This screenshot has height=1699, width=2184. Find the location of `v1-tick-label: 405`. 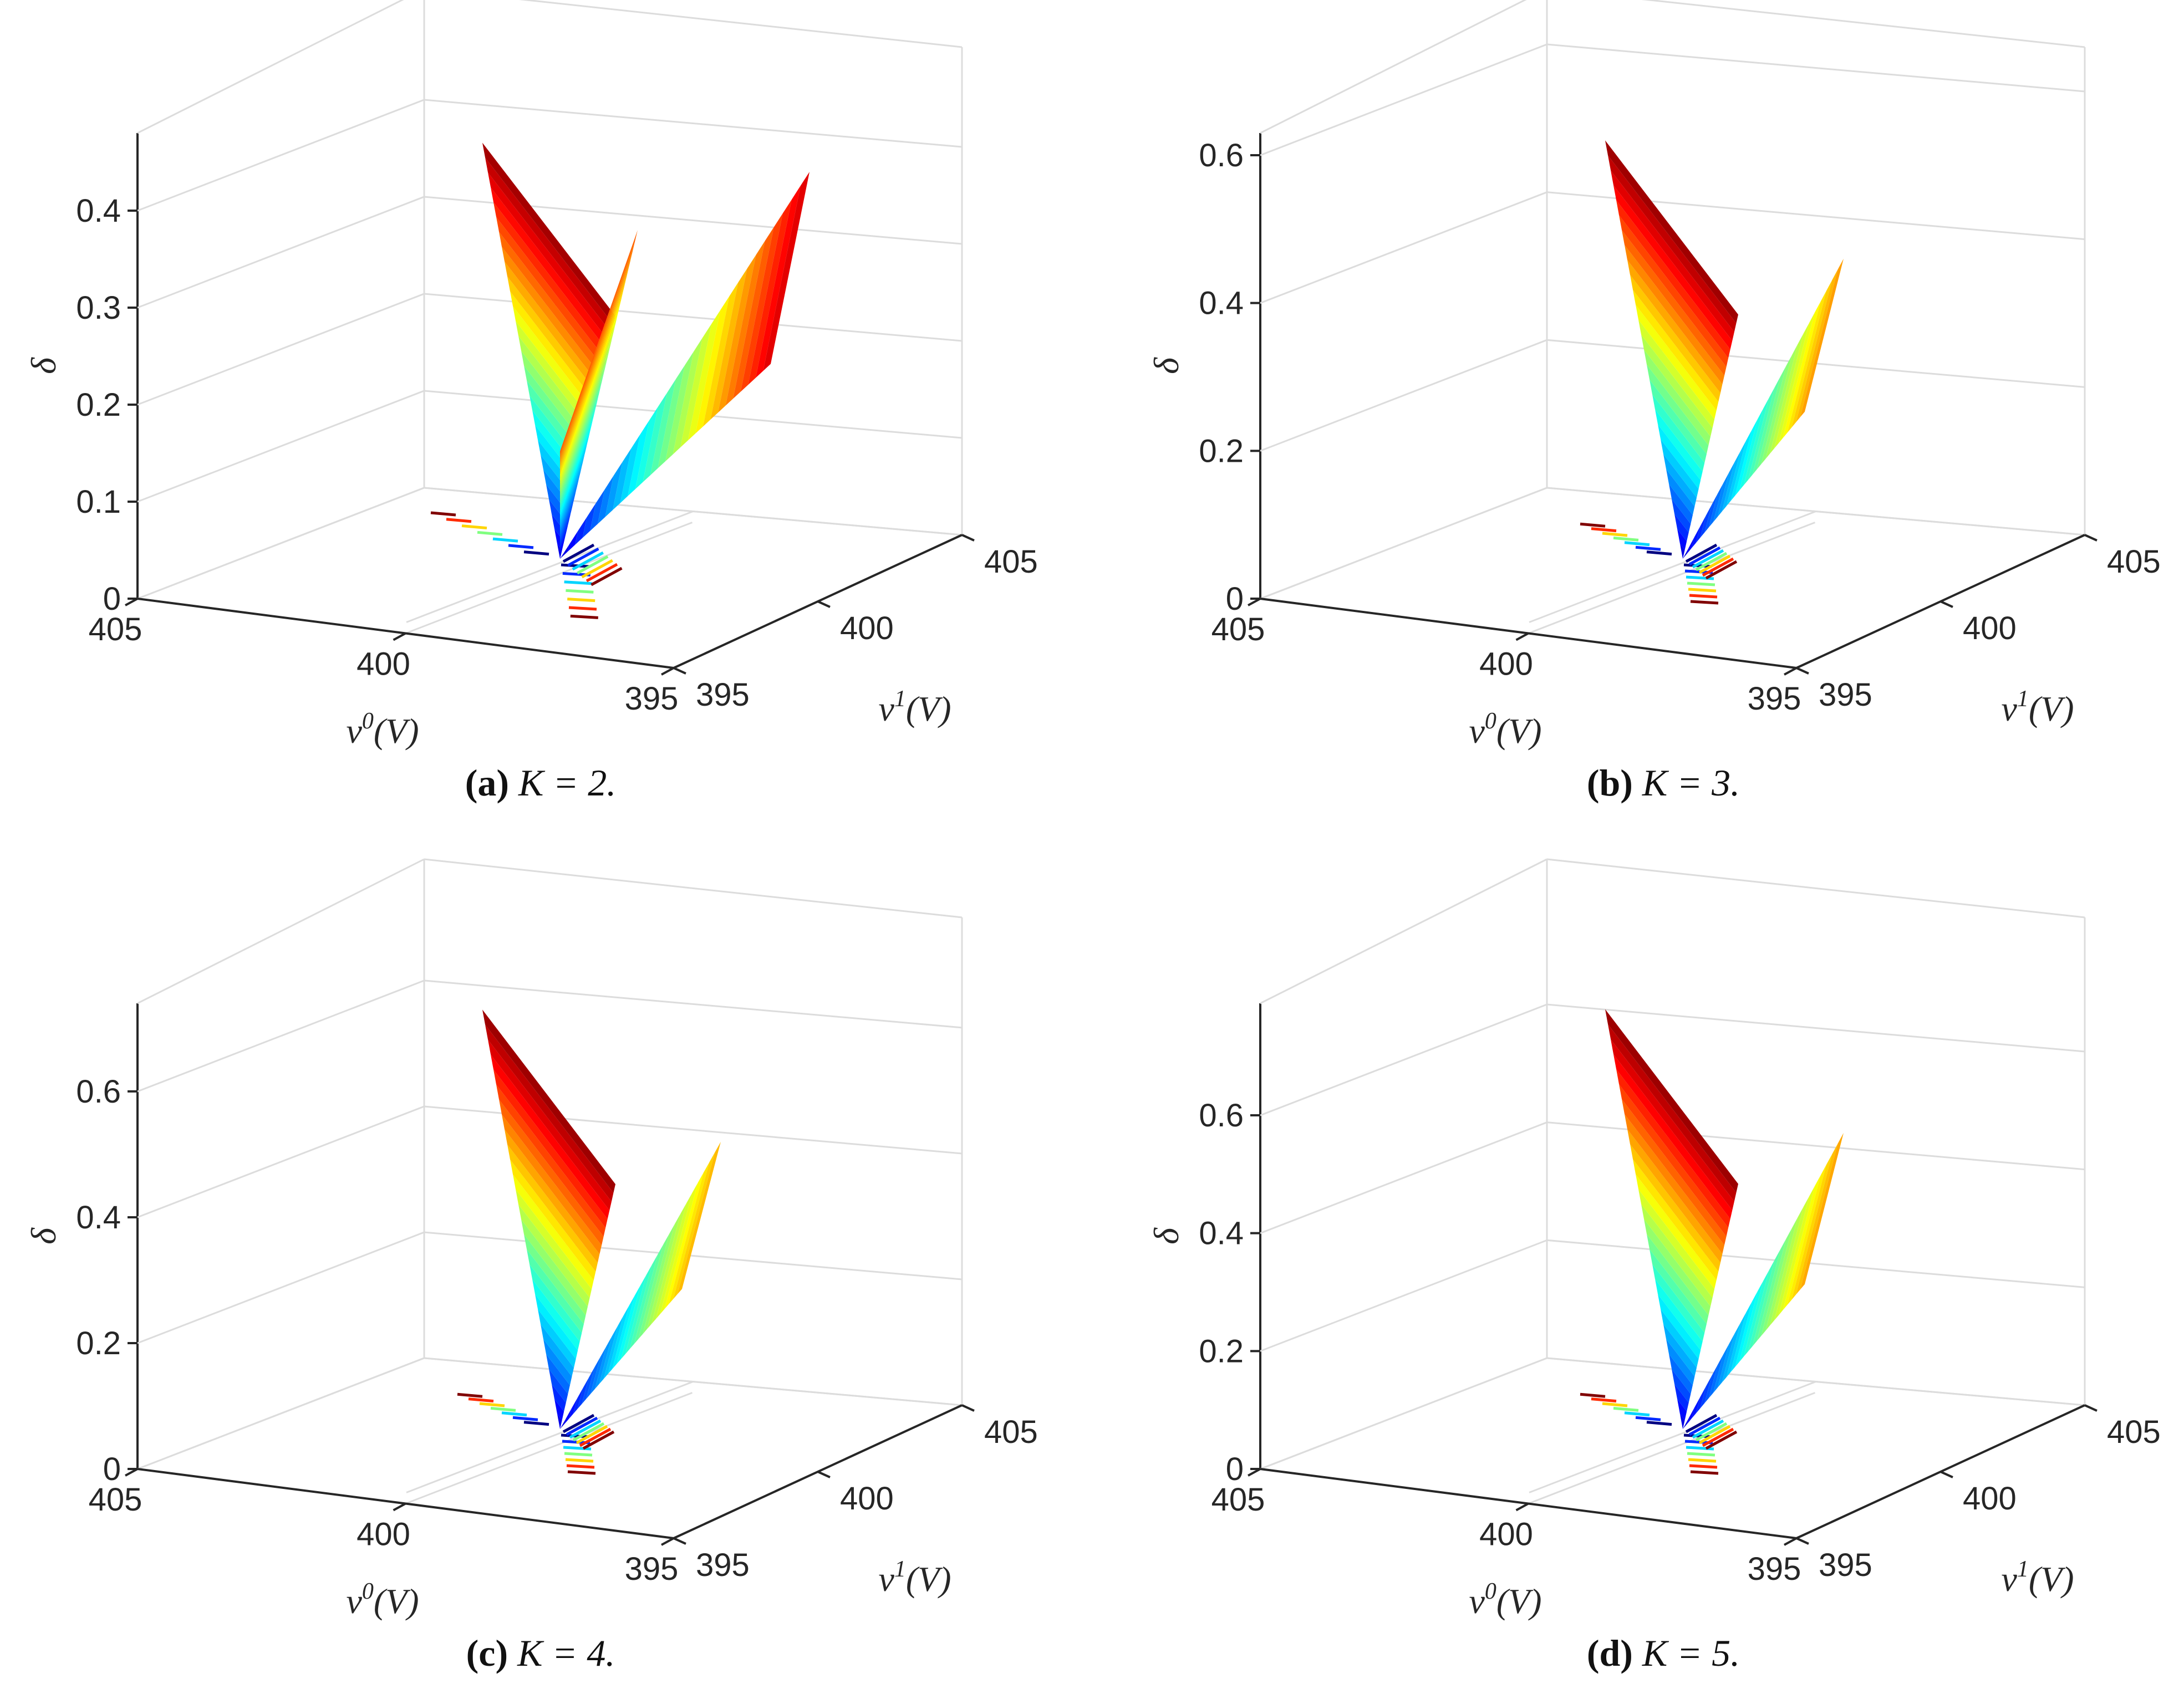

v1-tick-label: 405 is located at coordinates (2134, 1432).